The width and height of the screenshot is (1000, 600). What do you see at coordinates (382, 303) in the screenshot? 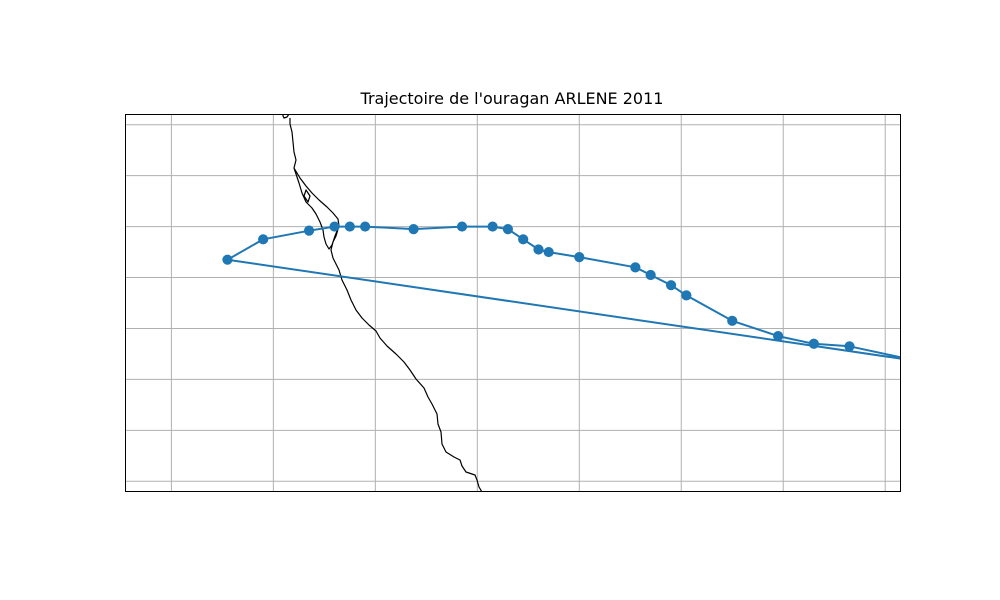
I see `coastline` at bounding box center [382, 303].